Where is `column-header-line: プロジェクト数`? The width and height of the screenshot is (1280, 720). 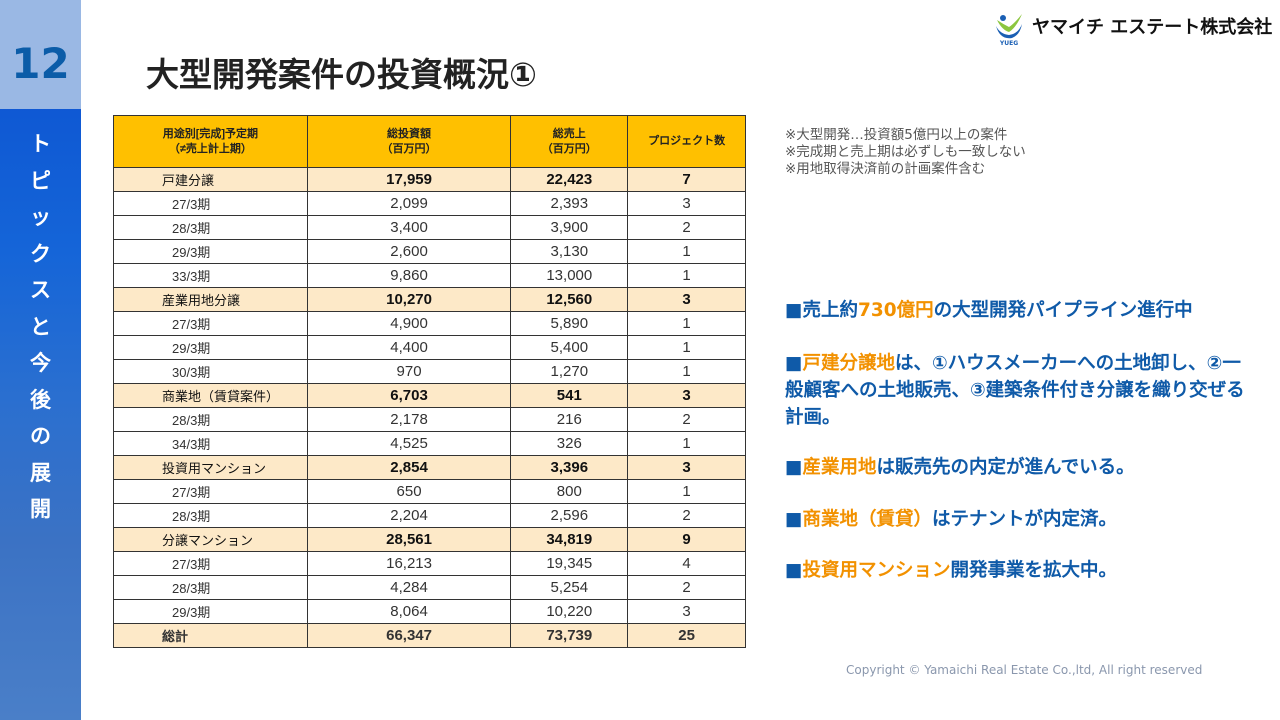
column-header-line: プロジェクト数 is located at coordinates (687, 141).